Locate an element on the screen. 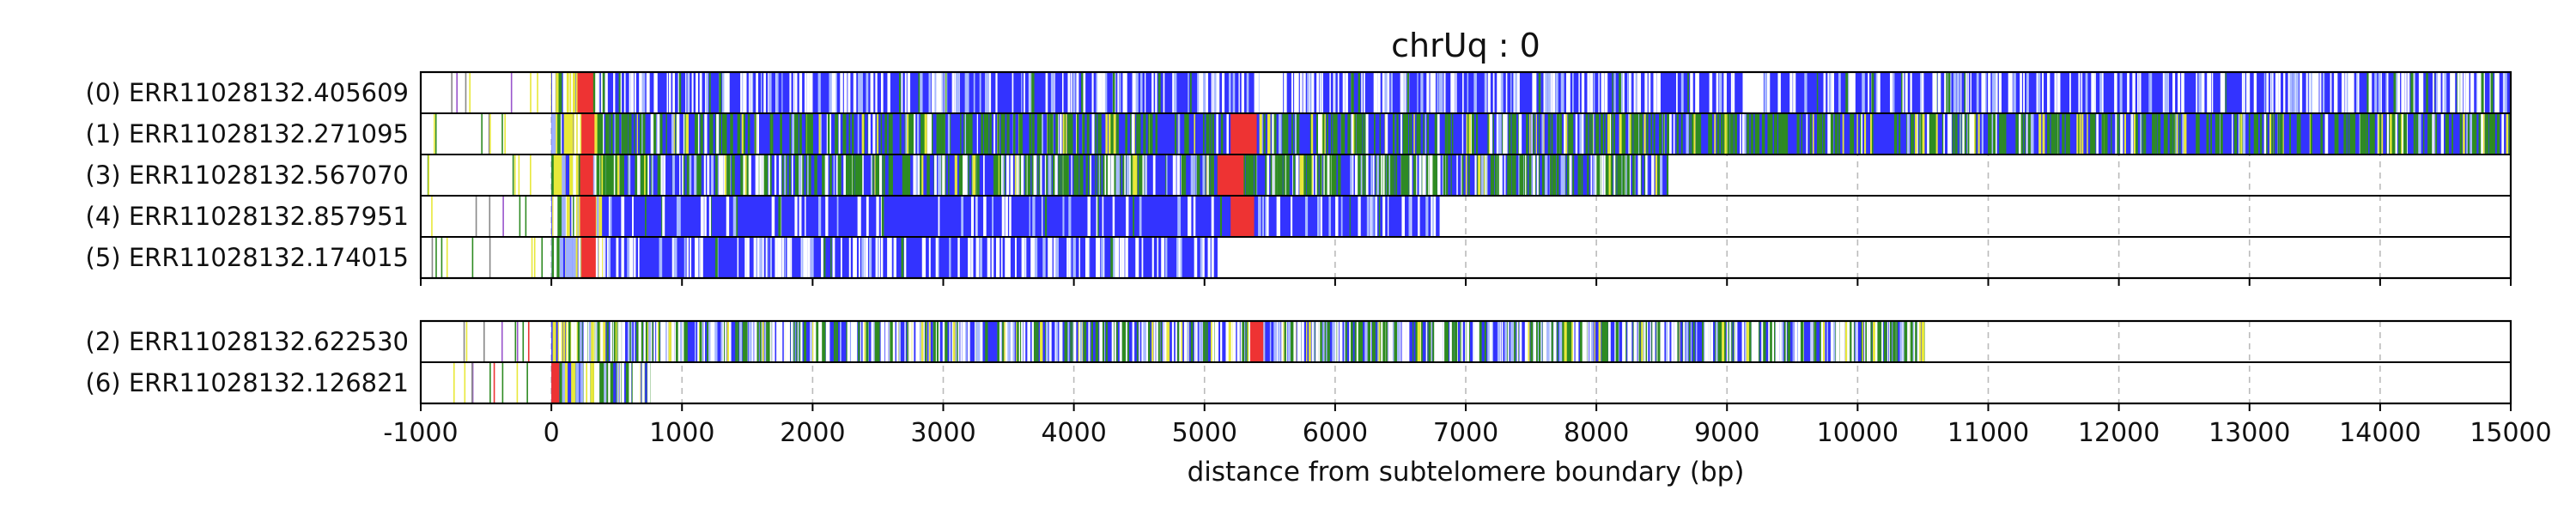  read-label: (0) ERR11028132.405609 is located at coordinates (248, 92).